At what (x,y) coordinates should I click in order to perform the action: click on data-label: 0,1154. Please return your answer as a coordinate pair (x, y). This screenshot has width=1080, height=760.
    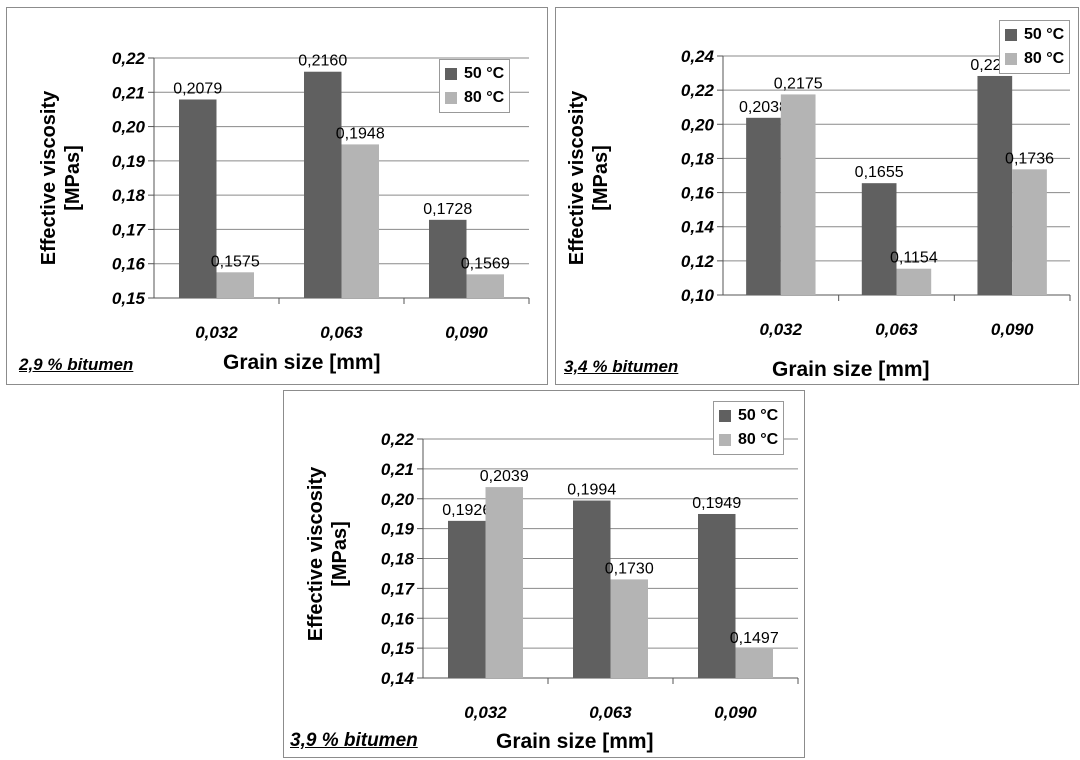
    Looking at the image, I should click on (914, 258).